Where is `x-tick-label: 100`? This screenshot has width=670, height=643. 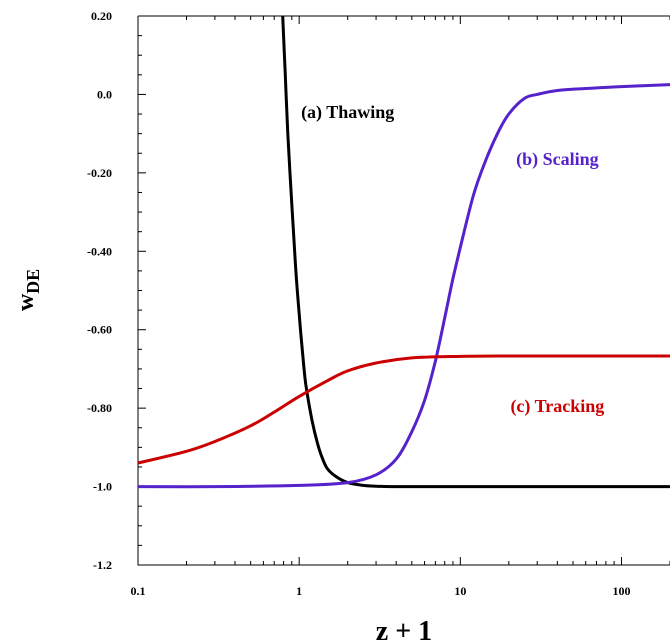 x-tick-label: 100 is located at coordinates (621, 591).